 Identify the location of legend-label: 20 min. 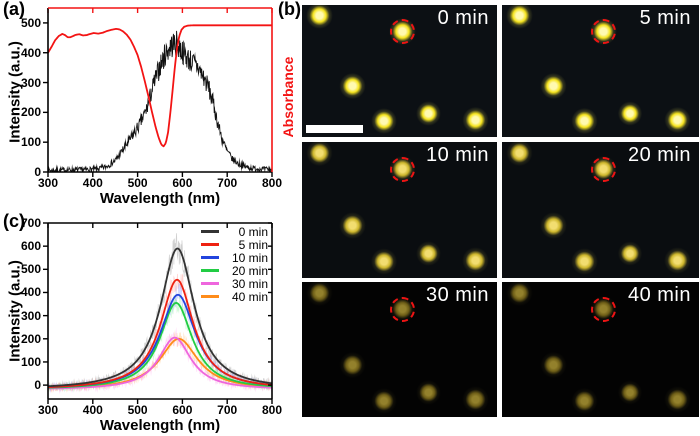
(249, 270).